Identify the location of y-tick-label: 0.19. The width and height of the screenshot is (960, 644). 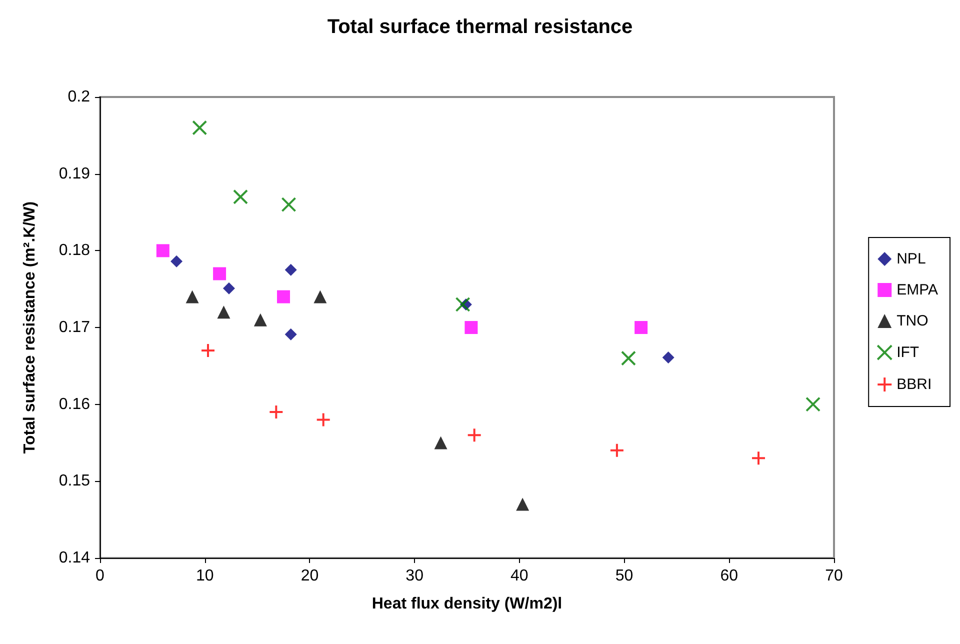
(74, 173).